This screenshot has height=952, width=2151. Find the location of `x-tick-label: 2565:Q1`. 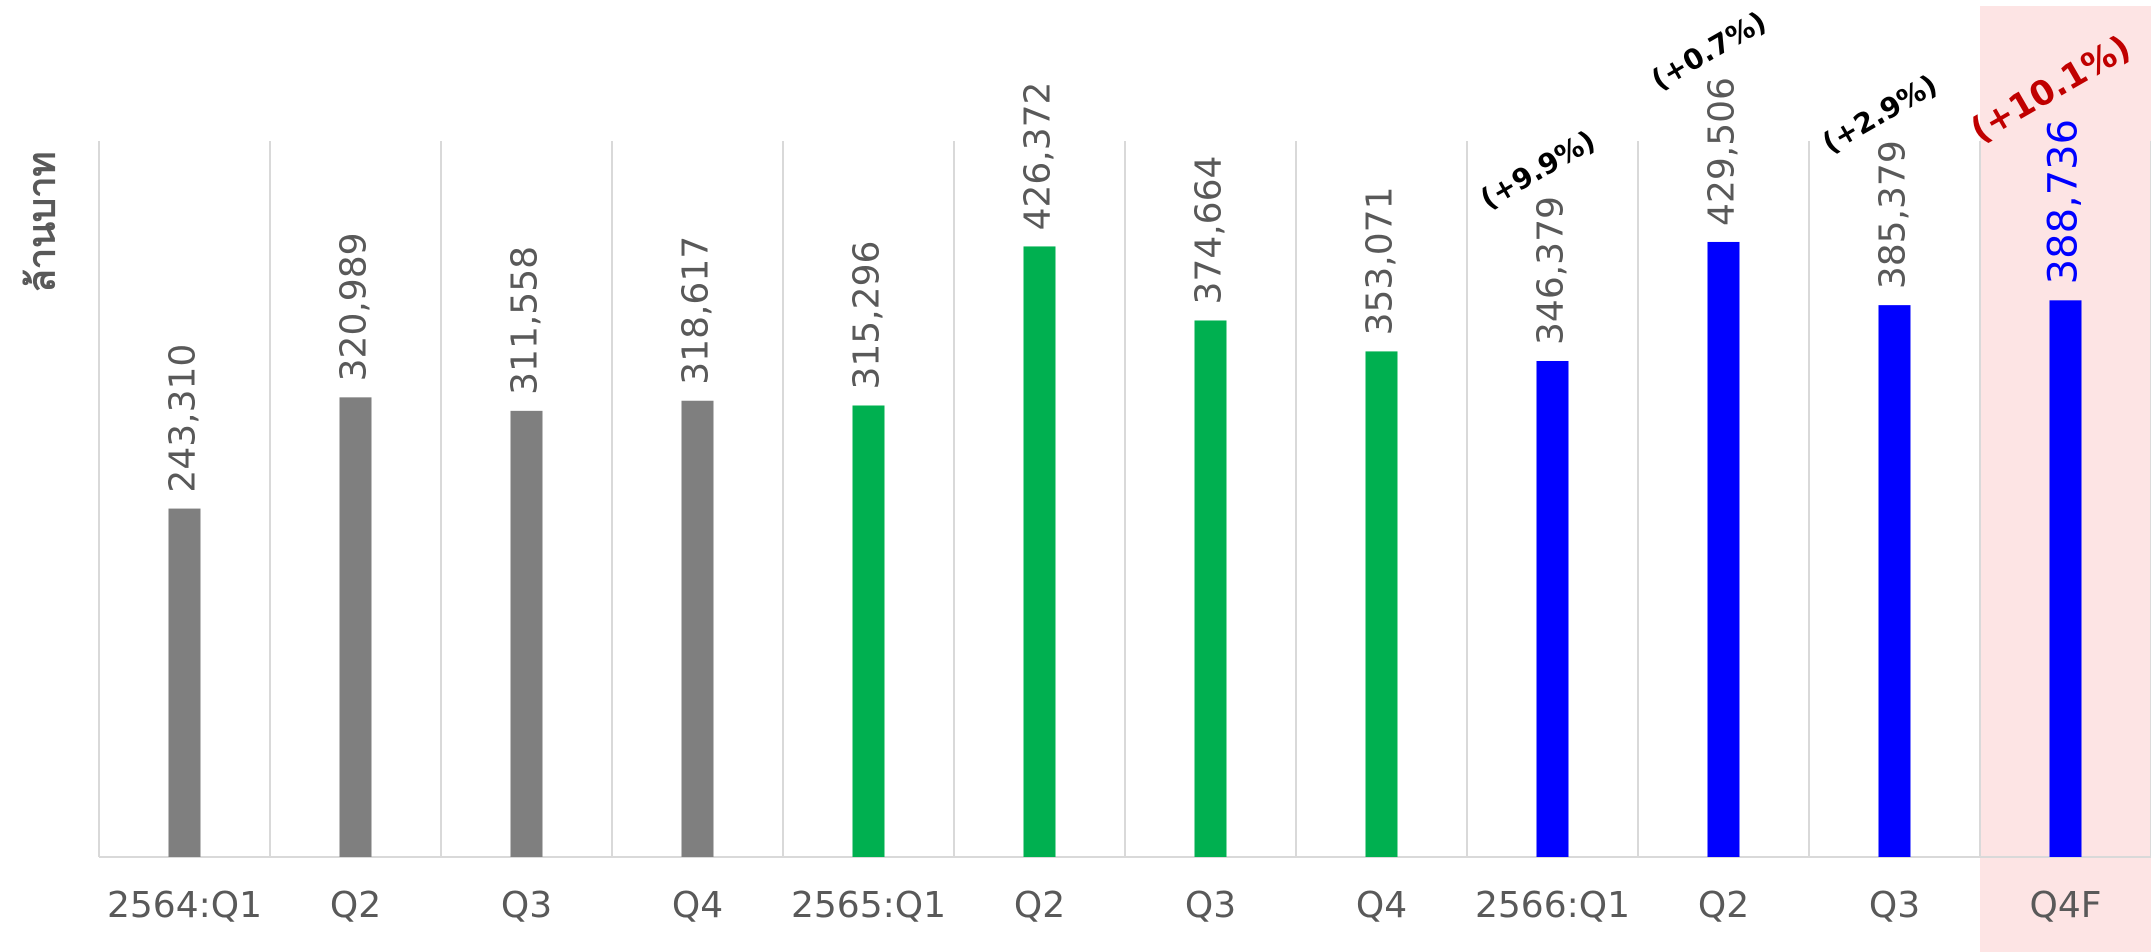

x-tick-label: 2565:Q1 is located at coordinates (868, 905).